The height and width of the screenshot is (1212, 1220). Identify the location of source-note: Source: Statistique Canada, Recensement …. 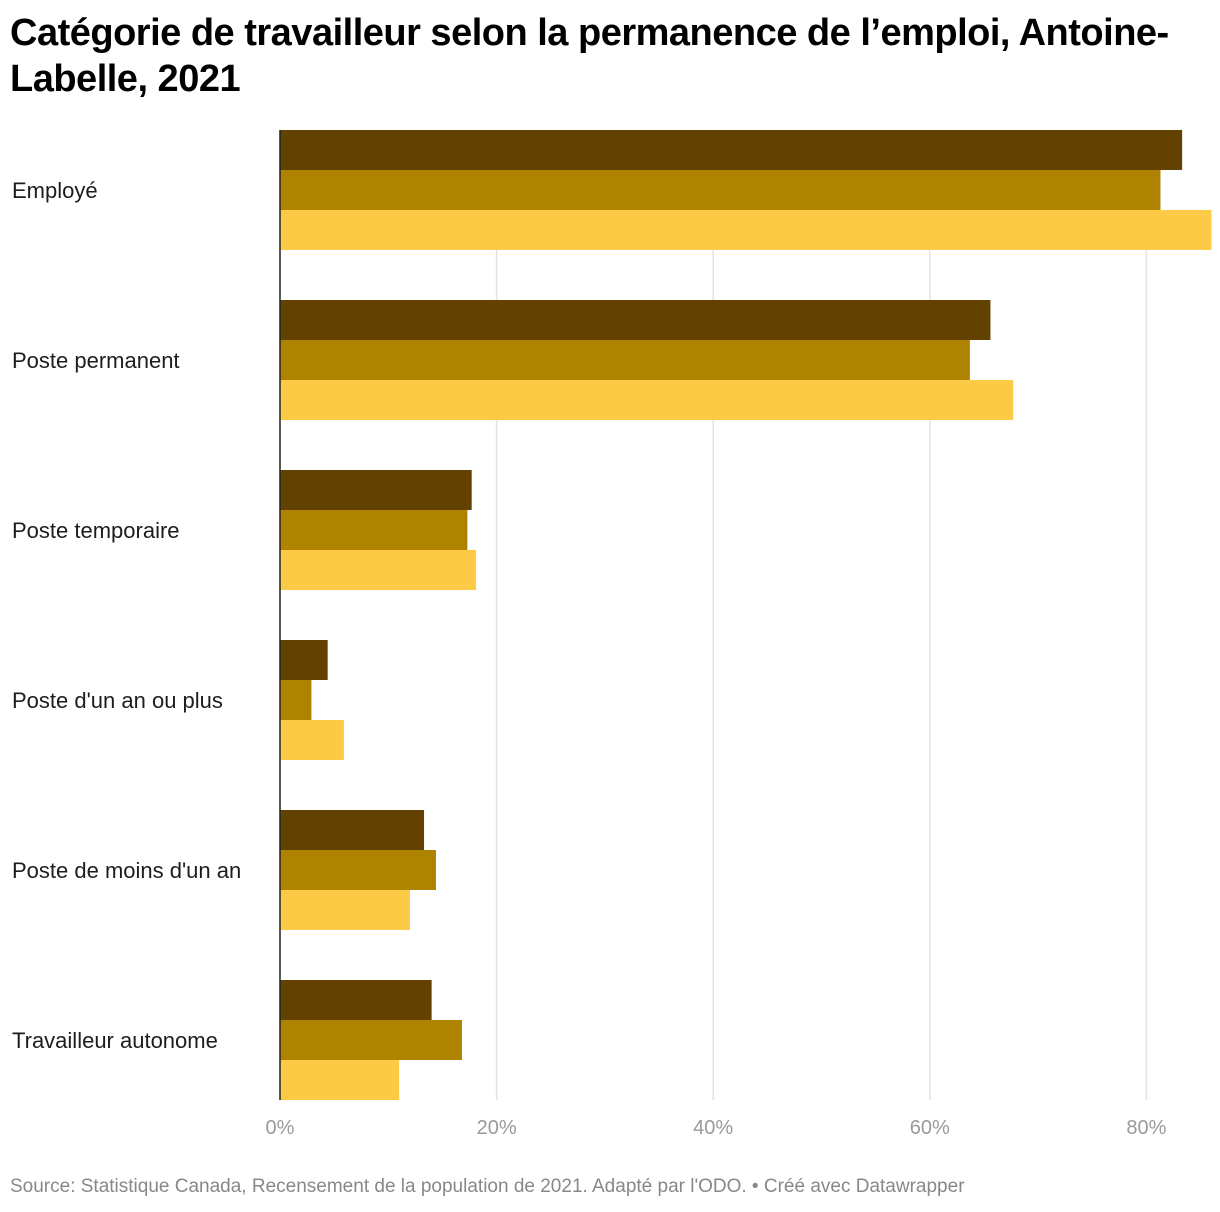
(487, 1186).